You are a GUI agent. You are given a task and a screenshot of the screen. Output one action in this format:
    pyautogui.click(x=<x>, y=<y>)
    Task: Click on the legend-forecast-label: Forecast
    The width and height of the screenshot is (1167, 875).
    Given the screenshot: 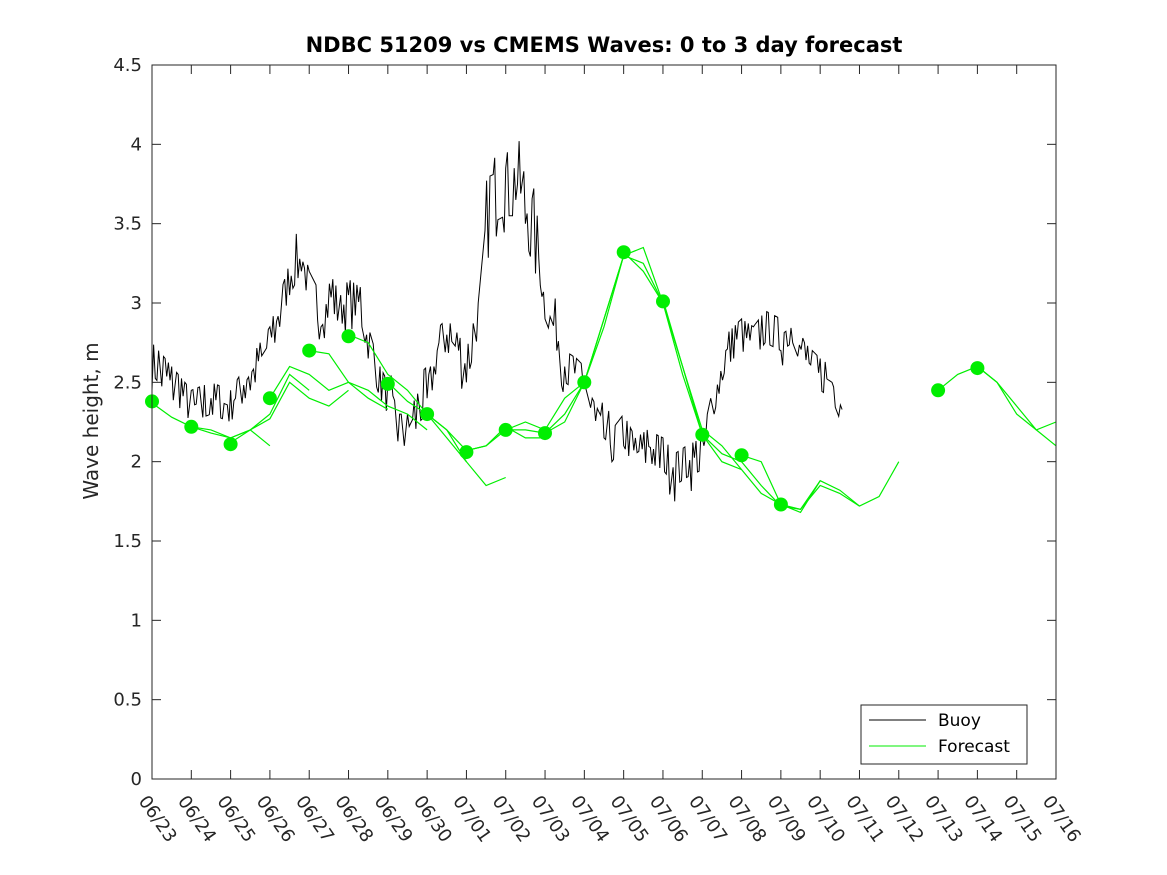 What is the action you would take?
    pyautogui.click(x=974, y=747)
    